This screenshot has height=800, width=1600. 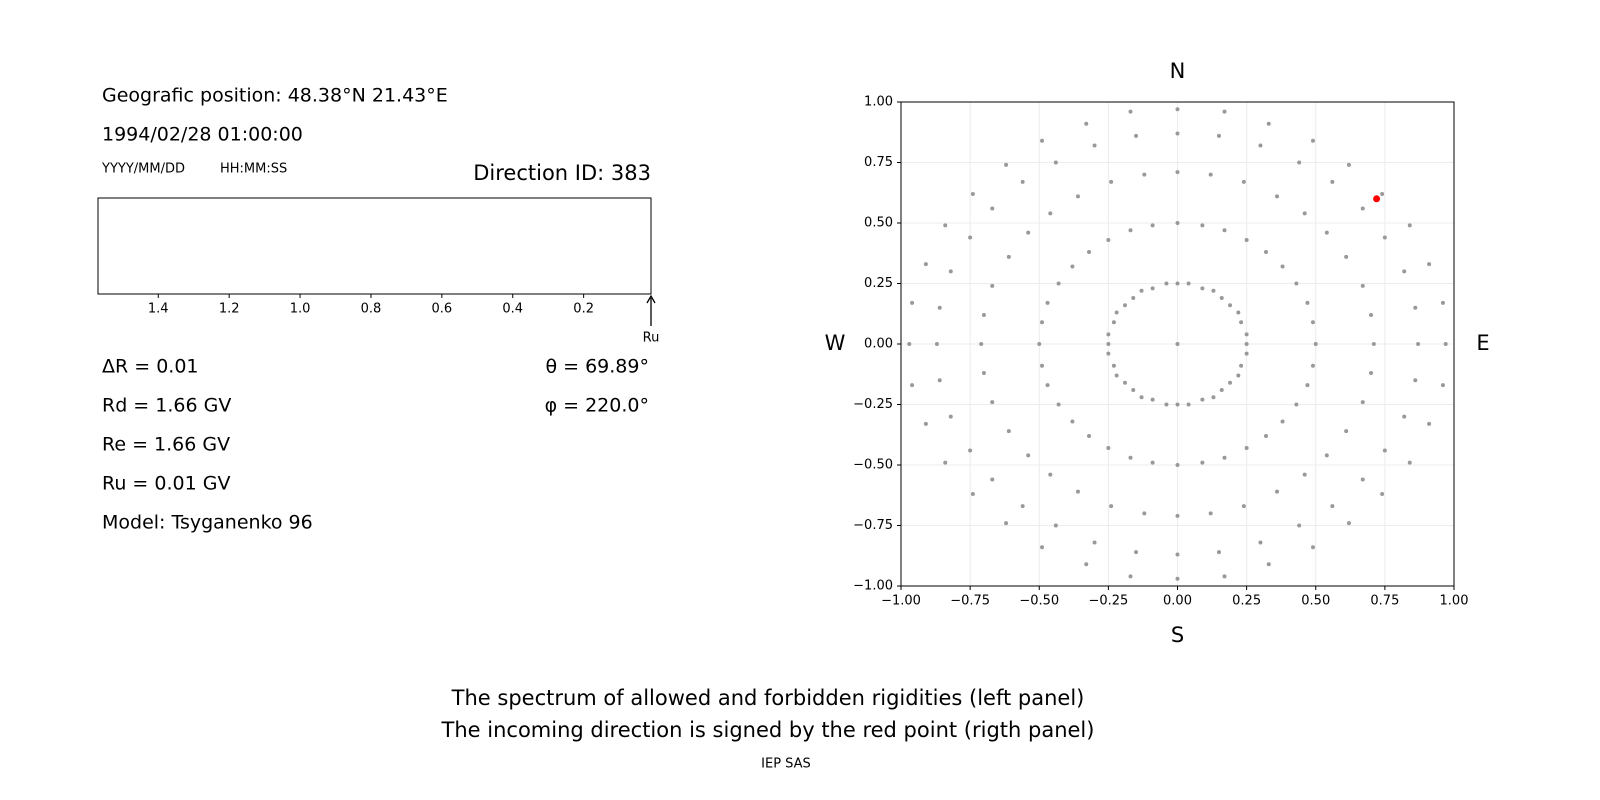 I want to click on time-format: HH:MM:SS, so click(x=253, y=169).